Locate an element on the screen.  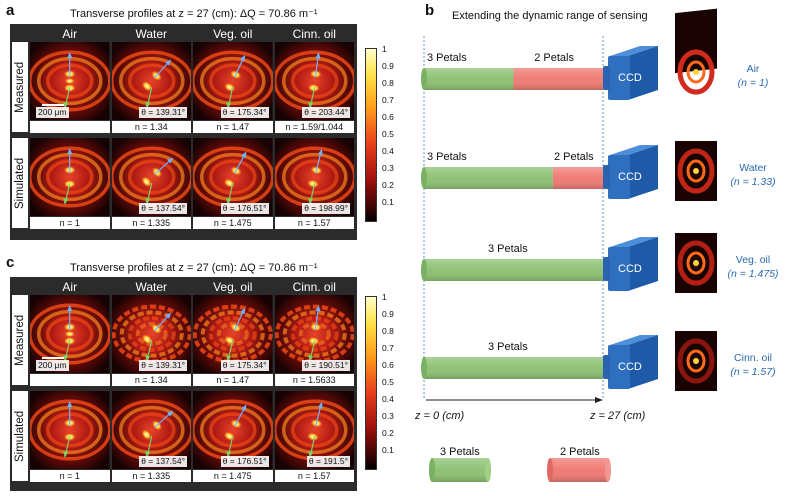
material-name-1: Water is located at coordinates (753, 168).